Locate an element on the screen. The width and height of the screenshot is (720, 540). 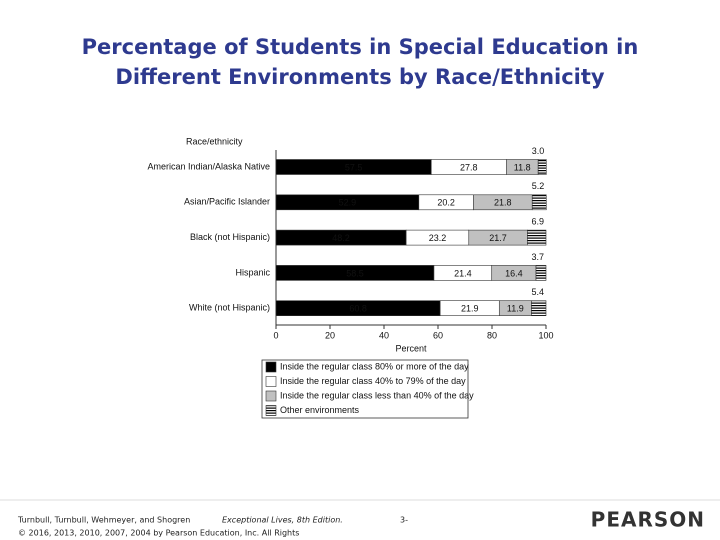
value-label: 60.8 is located at coordinates (358, 309).